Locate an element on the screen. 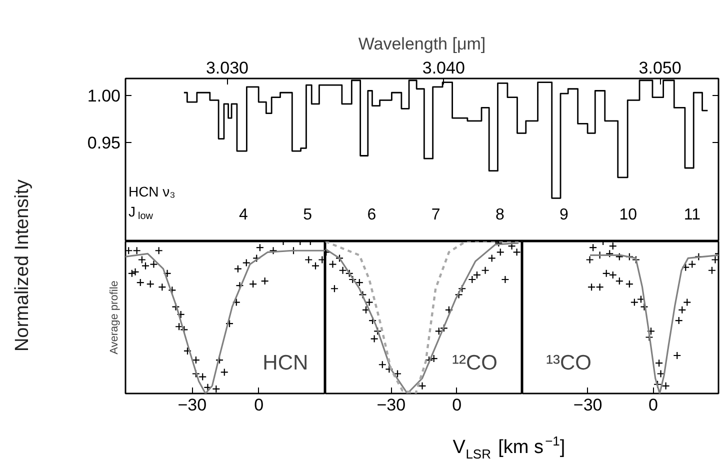  x-tick-label: 3.040 is located at coordinates (443, 68).